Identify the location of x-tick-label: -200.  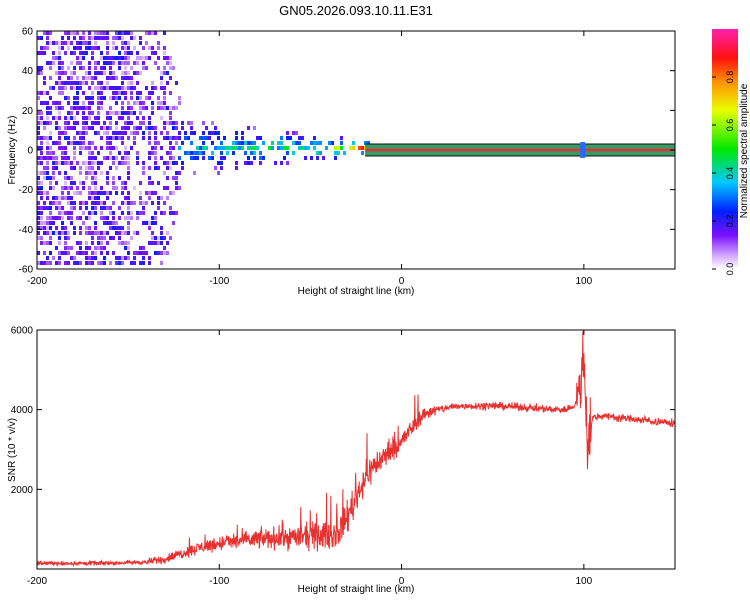
(37, 281).